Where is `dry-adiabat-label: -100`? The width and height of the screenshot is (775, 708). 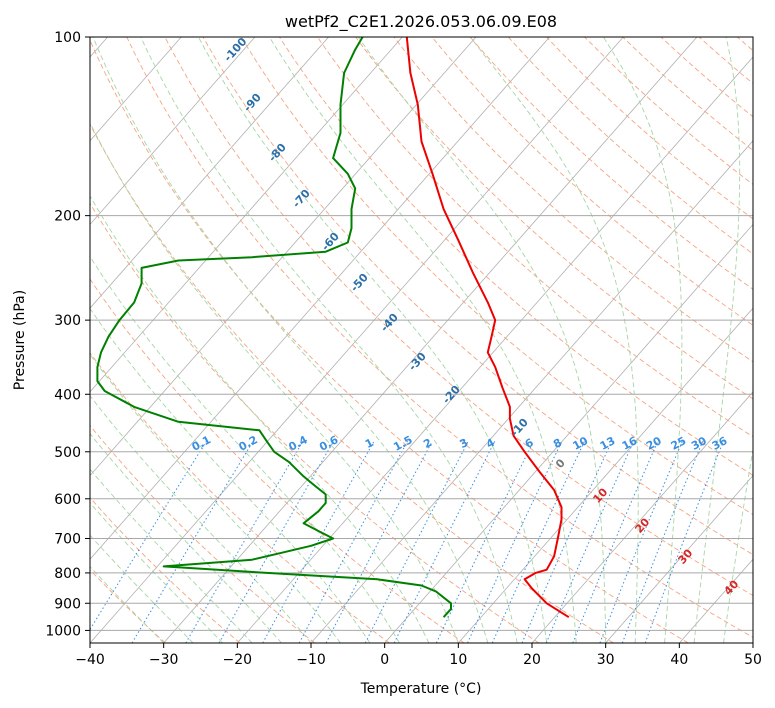 dry-adiabat-label: -100 is located at coordinates (235, 49).